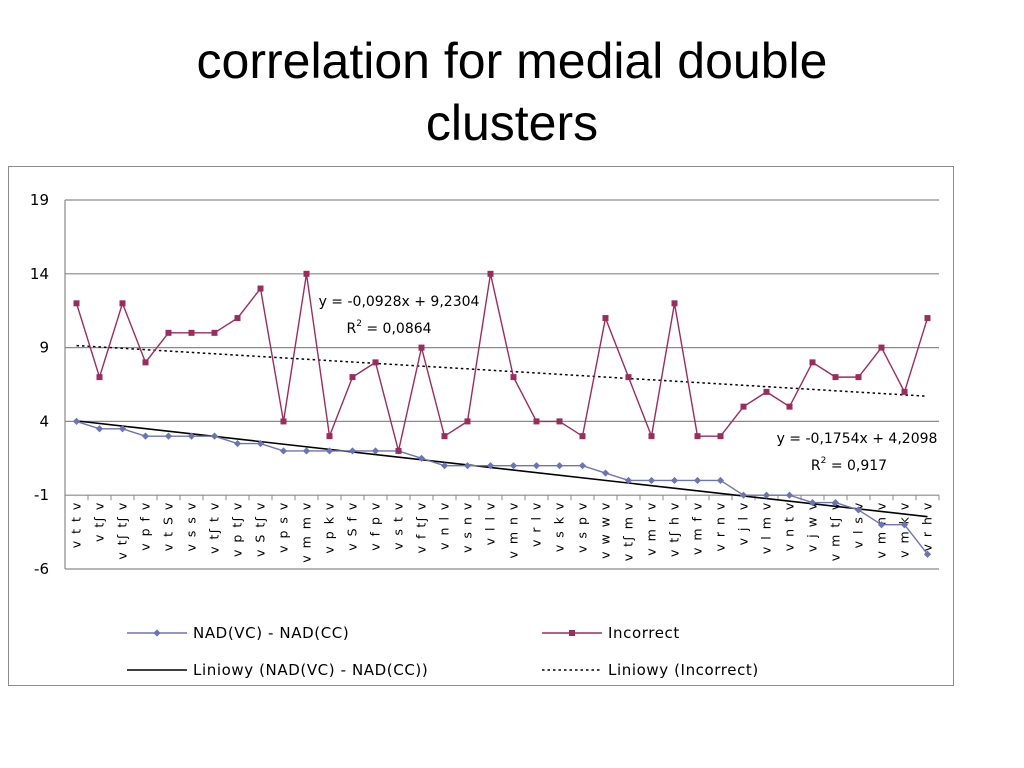 The image size is (1024, 768). What do you see at coordinates (168, 526) in the screenshot?
I see `x-tick-label: v t S v` at bounding box center [168, 526].